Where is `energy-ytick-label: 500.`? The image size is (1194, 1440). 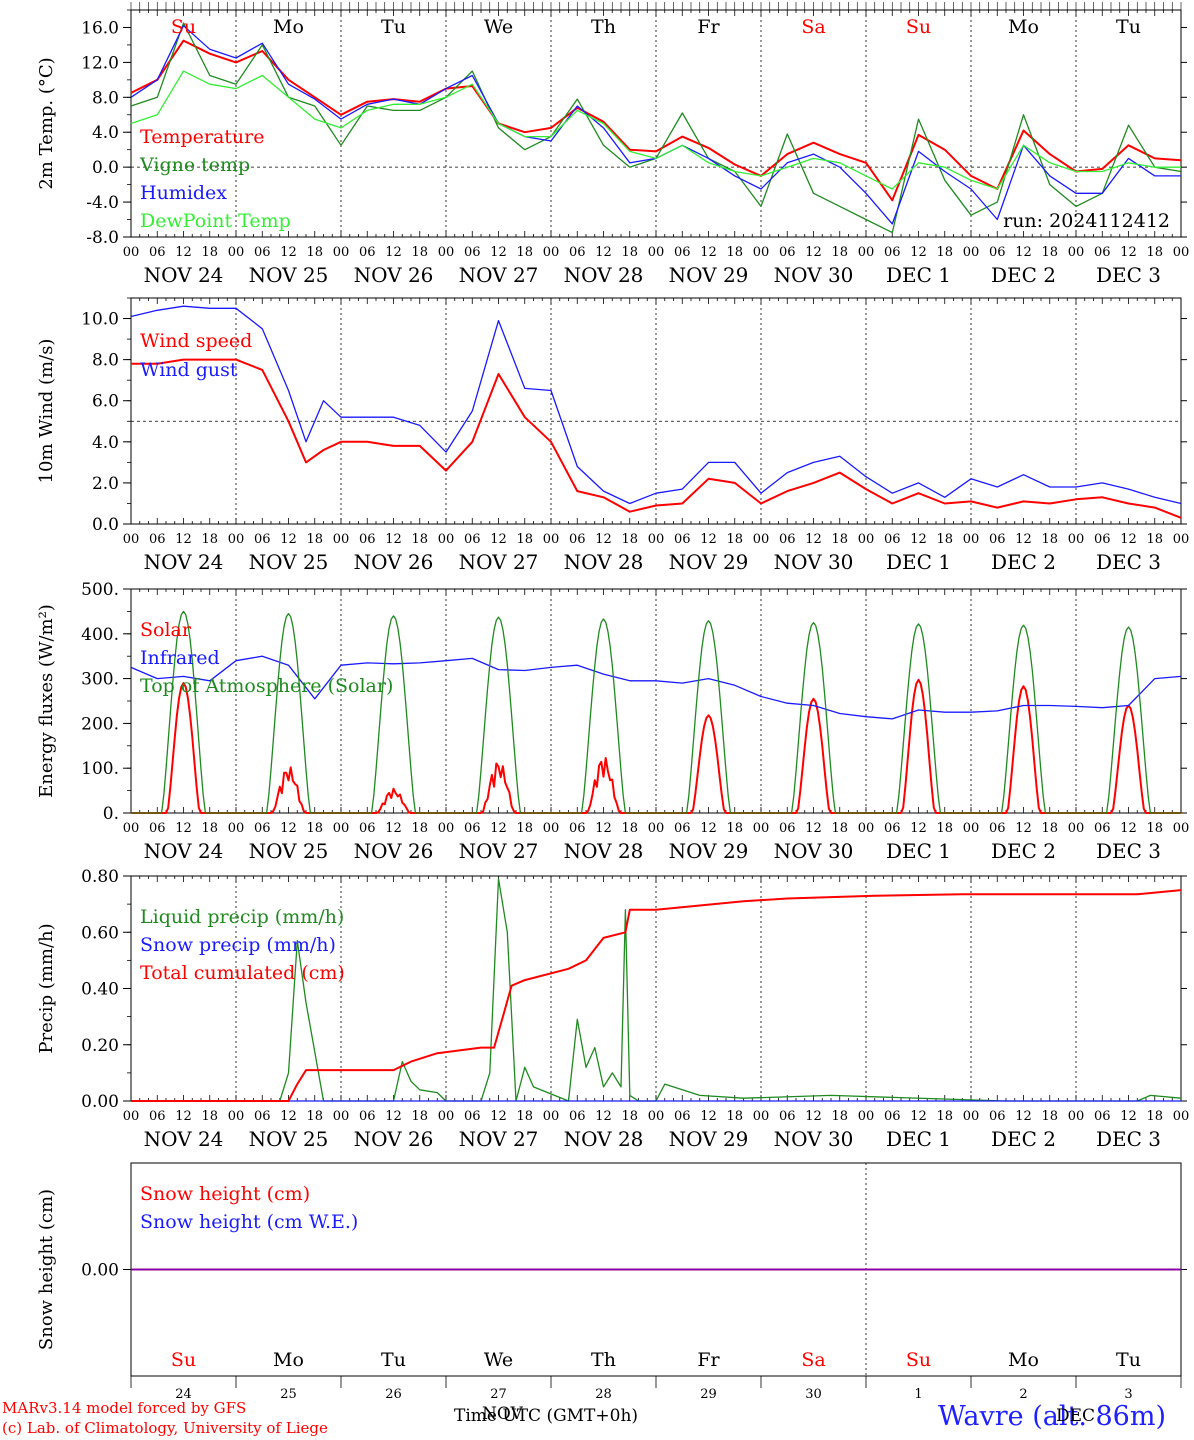
energy-ytick-label: 500. is located at coordinates (100, 590).